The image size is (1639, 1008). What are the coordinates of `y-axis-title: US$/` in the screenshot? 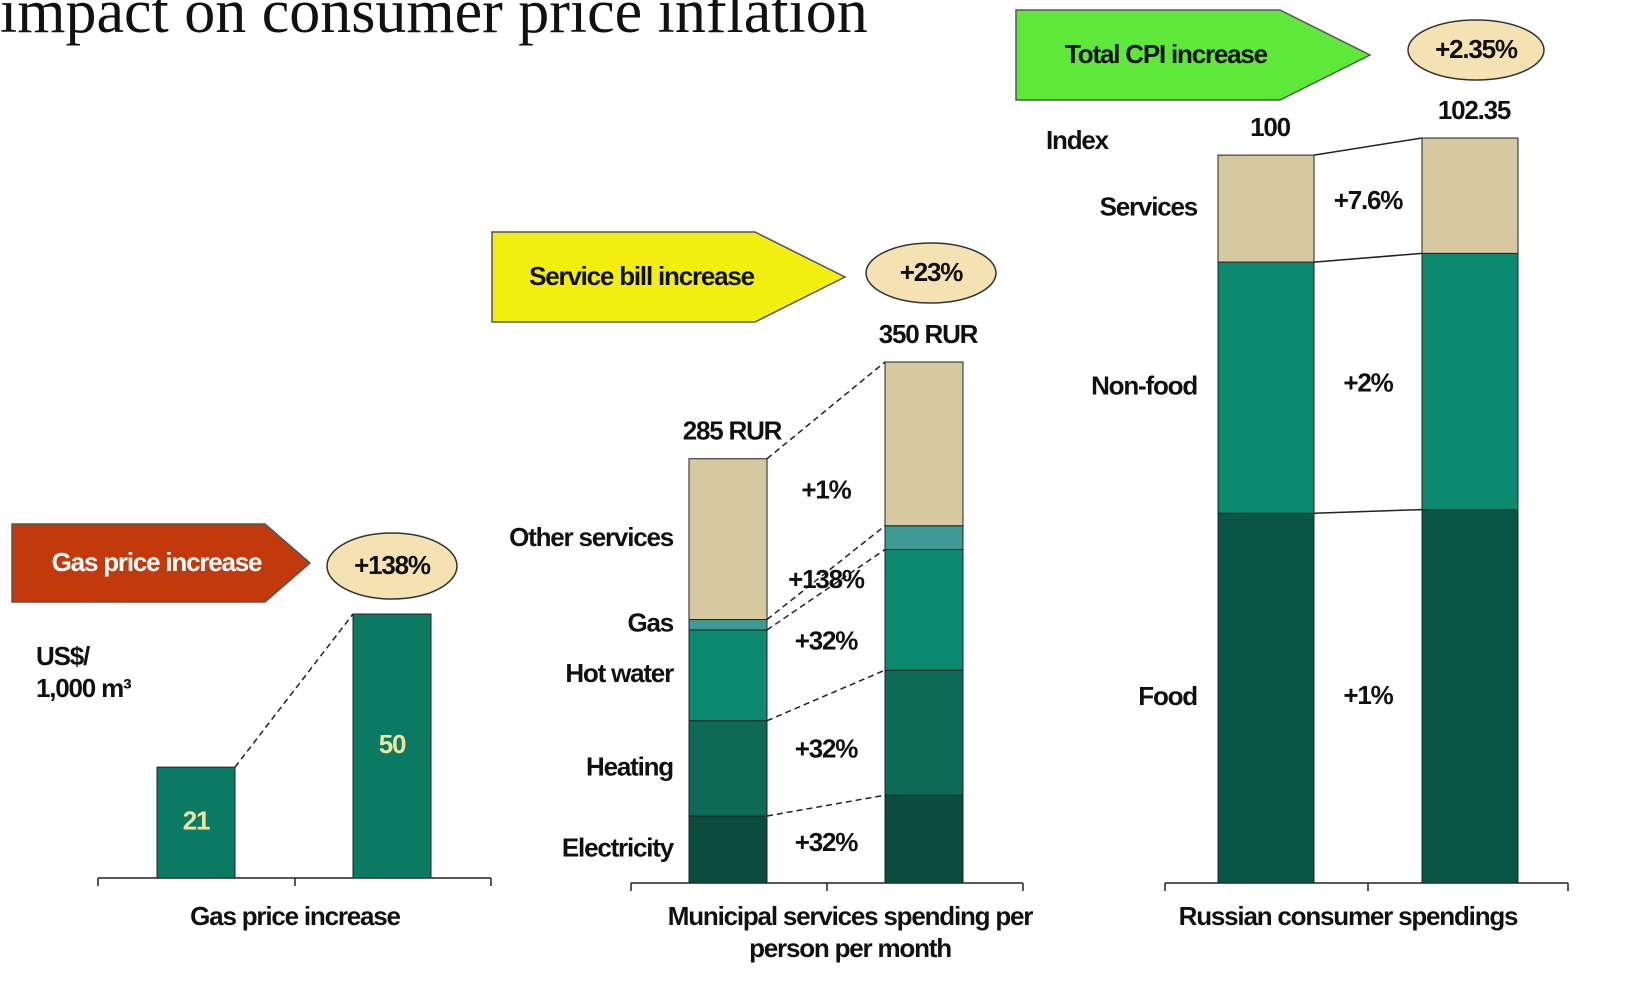 It's located at (63, 656).